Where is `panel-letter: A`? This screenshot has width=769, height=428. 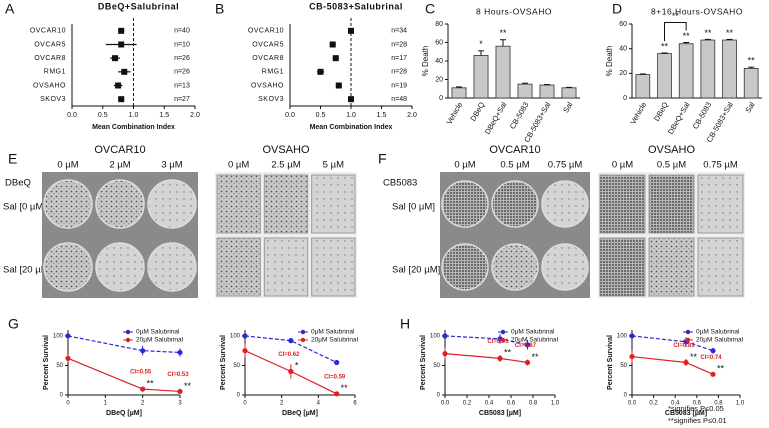 panel-letter: A is located at coordinates (10, 9).